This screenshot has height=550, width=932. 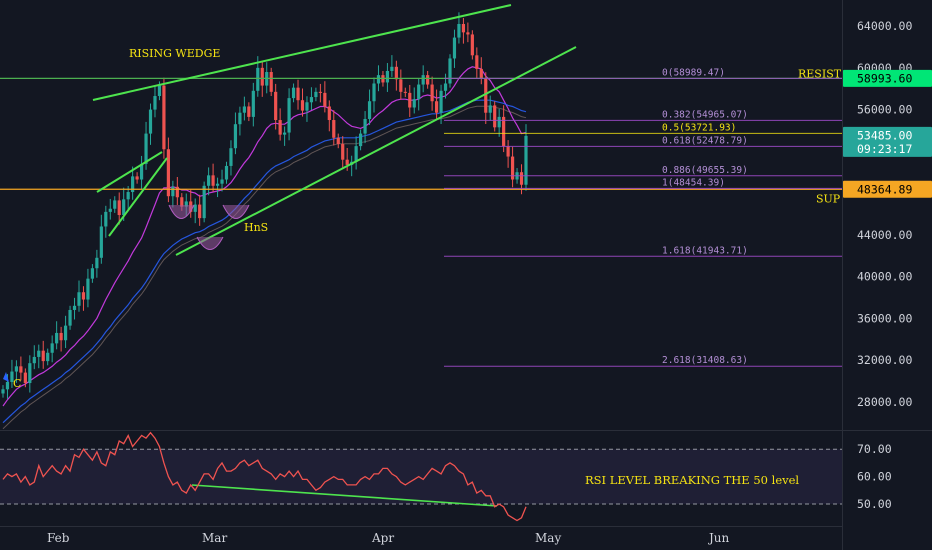 I want to click on wedge-upper-line, so click(x=302, y=52).